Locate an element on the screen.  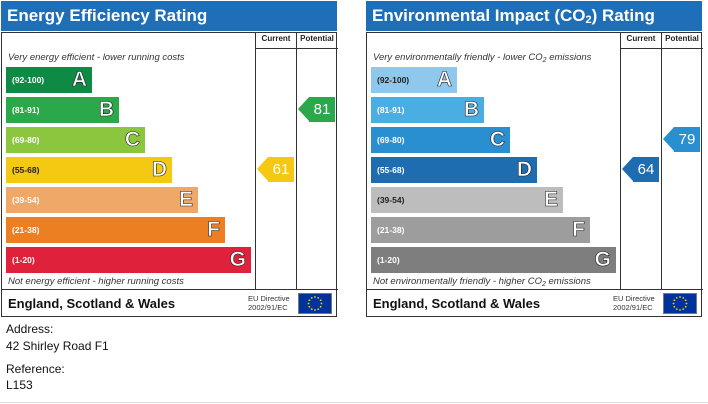
reference-value: L153 is located at coordinates (19, 385).